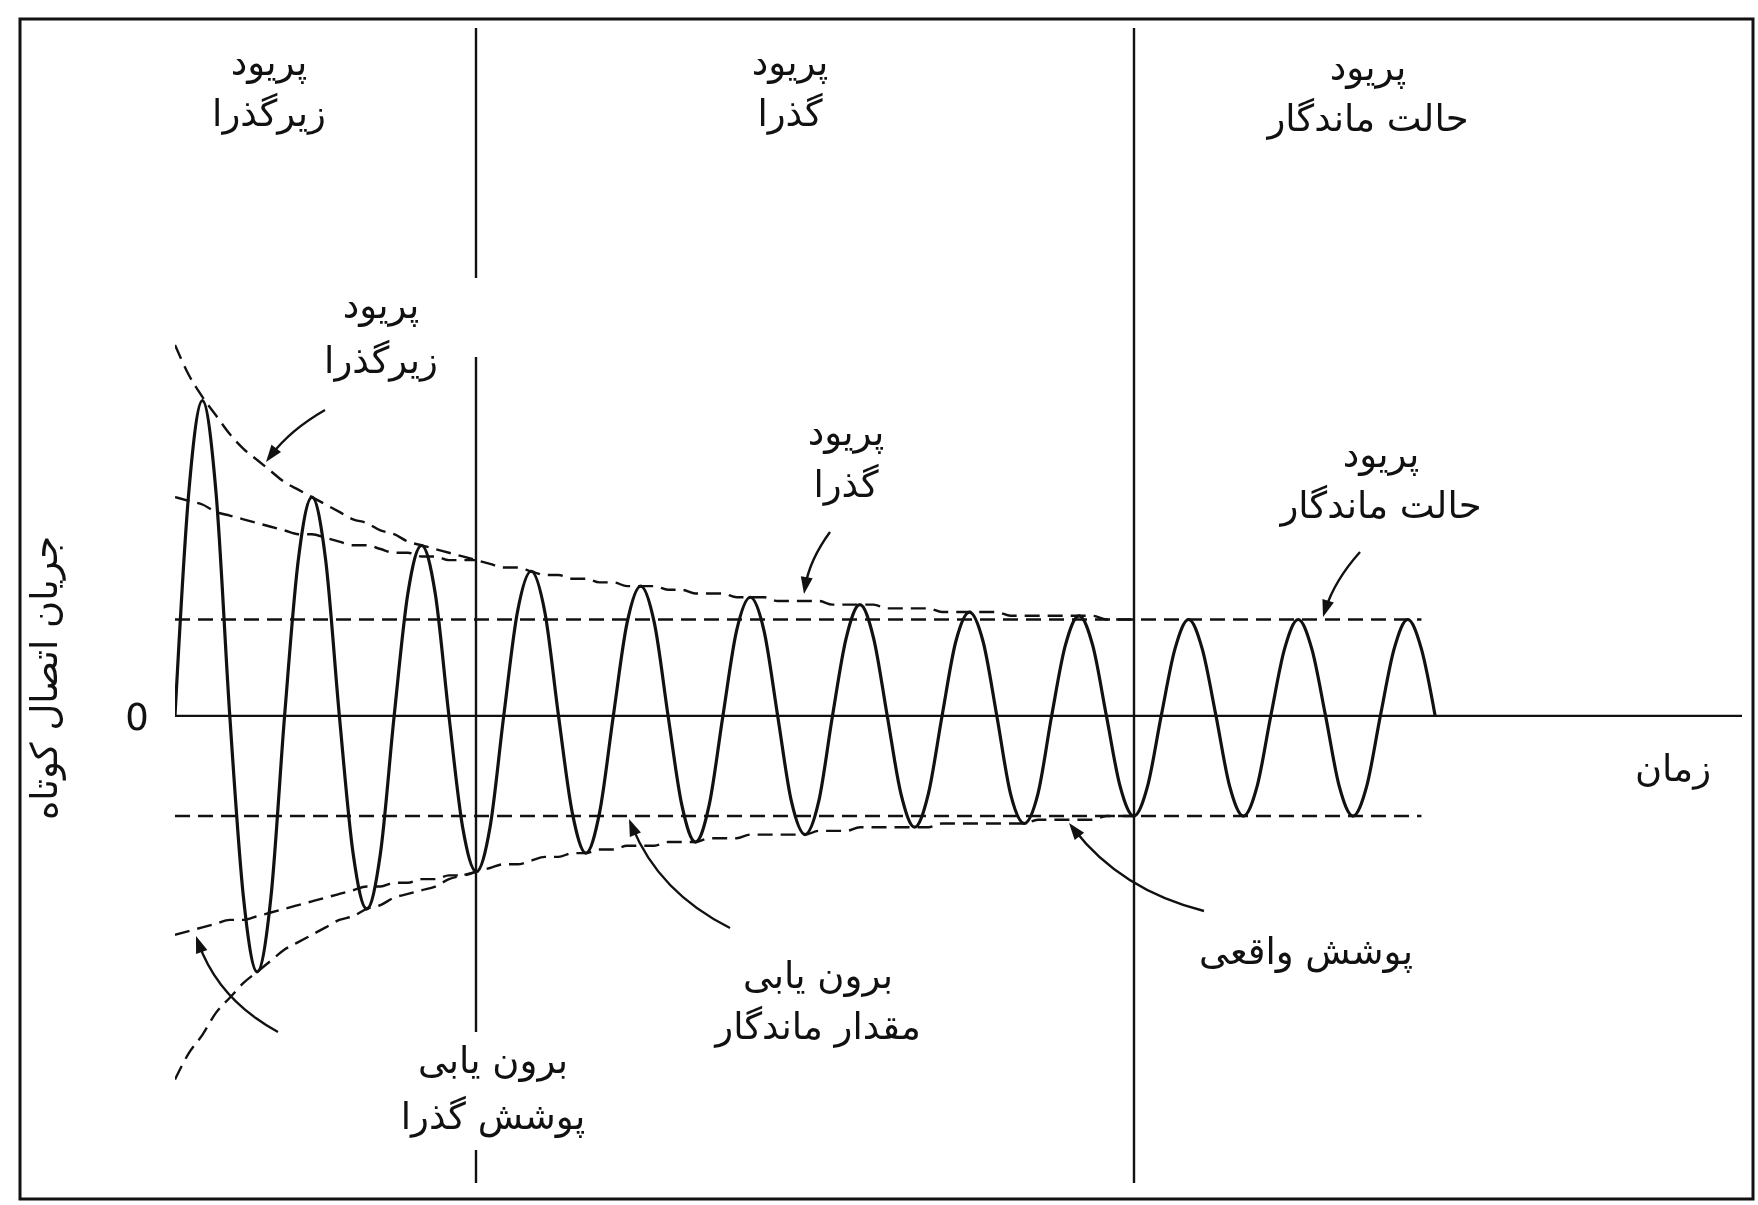  I want to click on text: پریود گذرا, so click(790, 87).